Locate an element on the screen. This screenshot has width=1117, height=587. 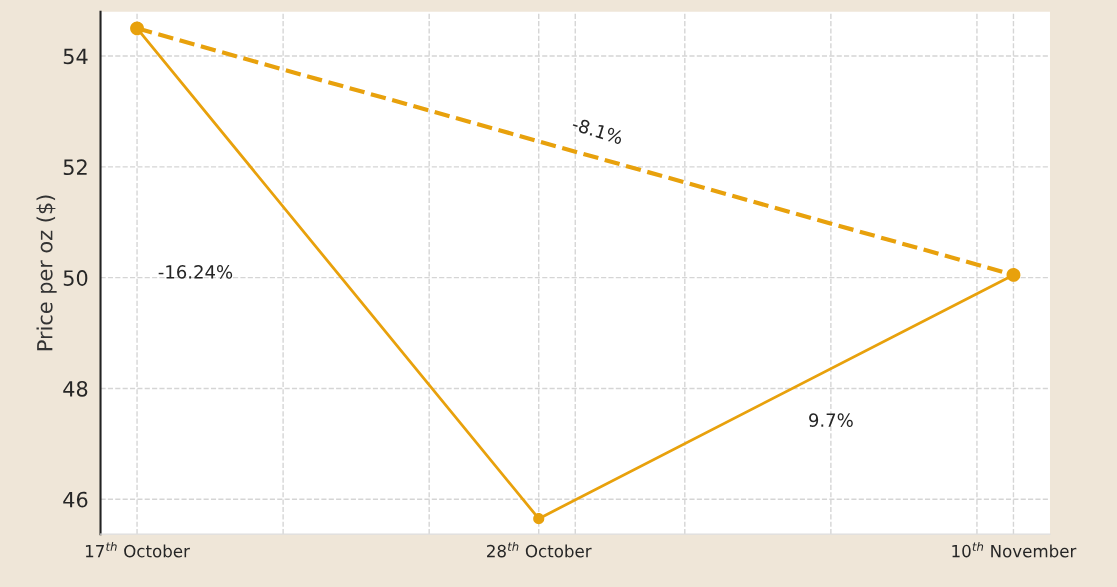
y-tick-label: 54 is located at coordinates (75, 56).